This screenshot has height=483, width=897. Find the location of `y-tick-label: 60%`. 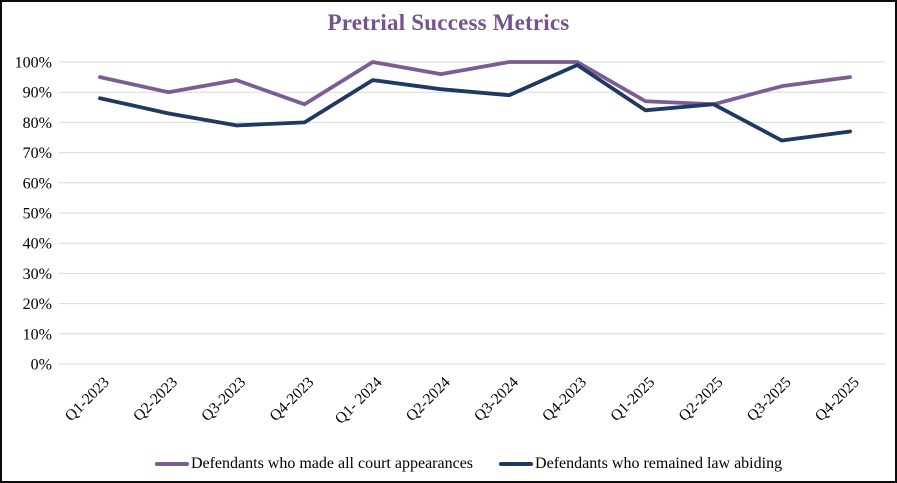

y-tick-label: 60% is located at coordinates (37, 183).